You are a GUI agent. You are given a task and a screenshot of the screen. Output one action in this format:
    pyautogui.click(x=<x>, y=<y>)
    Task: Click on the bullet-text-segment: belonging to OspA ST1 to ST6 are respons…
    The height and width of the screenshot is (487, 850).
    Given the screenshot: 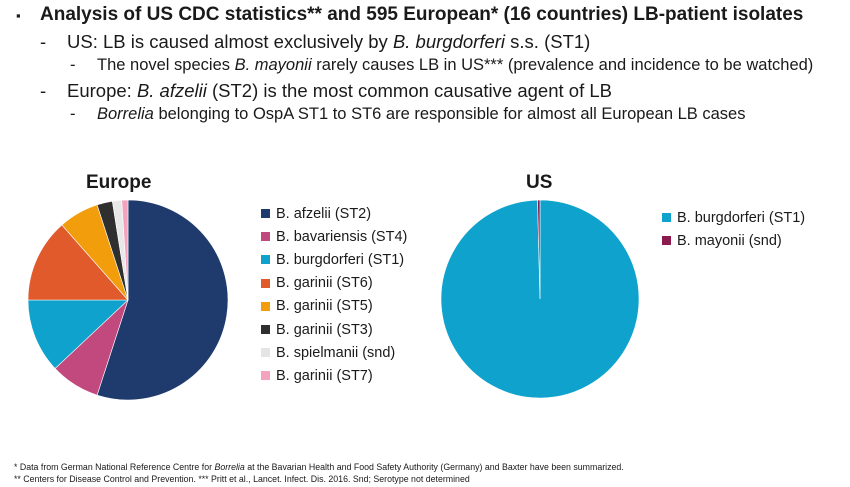 What is the action you would take?
    pyautogui.click(x=449, y=114)
    